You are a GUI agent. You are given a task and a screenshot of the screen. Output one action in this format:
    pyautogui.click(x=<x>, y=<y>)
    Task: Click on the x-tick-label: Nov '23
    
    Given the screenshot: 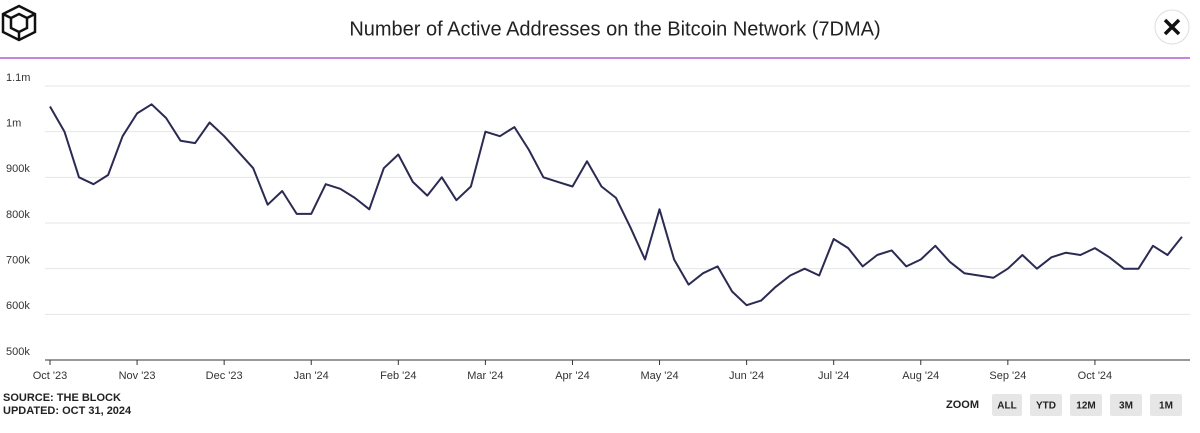 What is the action you would take?
    pyautogui.click(x=137, y=376)
    